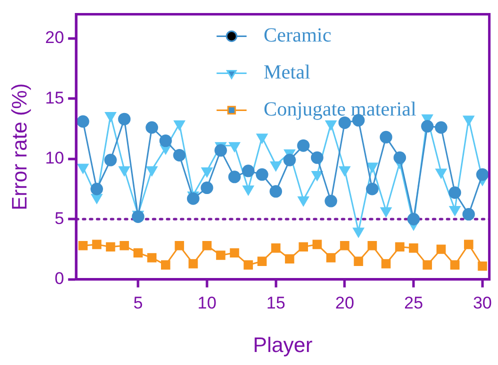 The width and height of the screenshot is (498, 365). I want to click on x-tick-label: 15, so click(276, 302).